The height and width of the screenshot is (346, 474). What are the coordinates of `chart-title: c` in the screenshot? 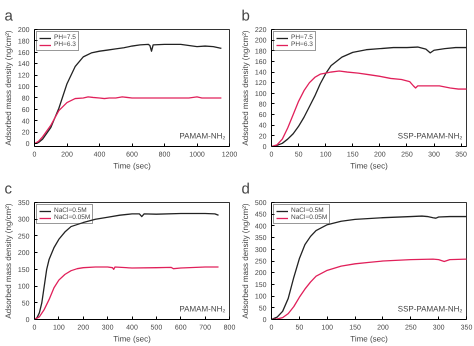 It's located at (8, 189).